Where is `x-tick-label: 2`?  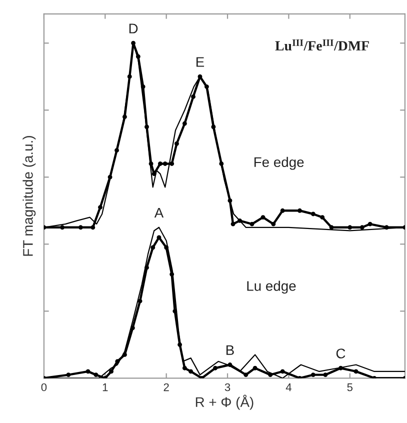
x-tick-label: 2 is located at coordinates (166, 387).